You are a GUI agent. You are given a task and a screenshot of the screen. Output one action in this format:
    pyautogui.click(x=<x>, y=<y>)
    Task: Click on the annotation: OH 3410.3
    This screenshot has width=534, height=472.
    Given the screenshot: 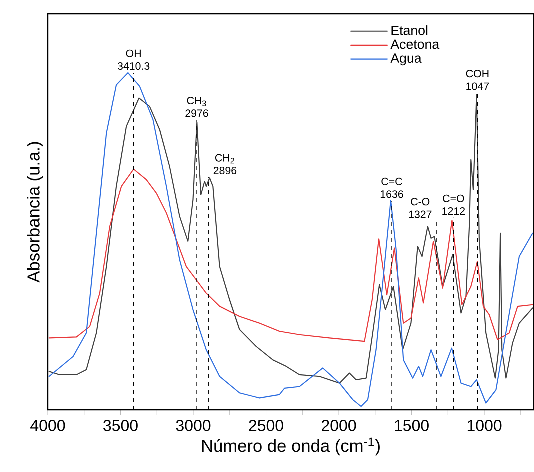 What is the action you would take?
    pyautogui.click(x=134, y=60)
    